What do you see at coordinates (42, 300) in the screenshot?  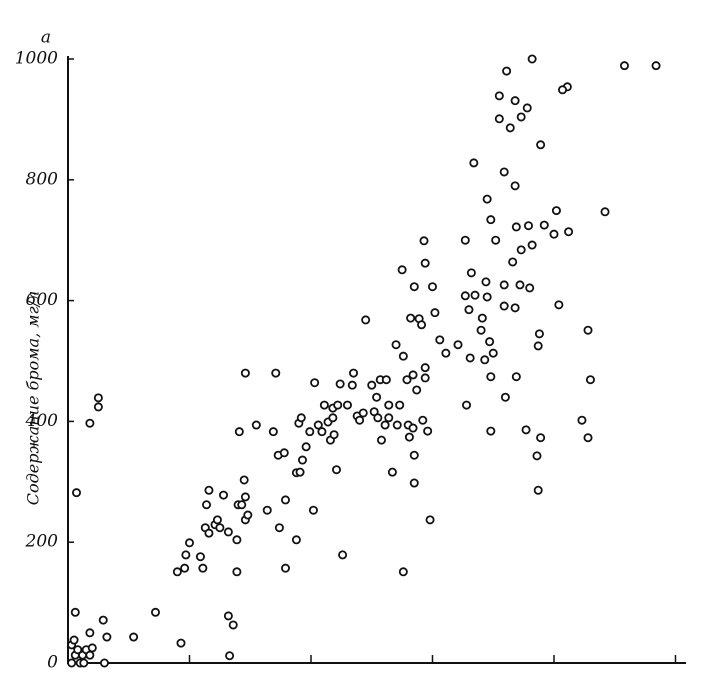 I see `y-tick-label: 600` at bounding box center [42, 300].